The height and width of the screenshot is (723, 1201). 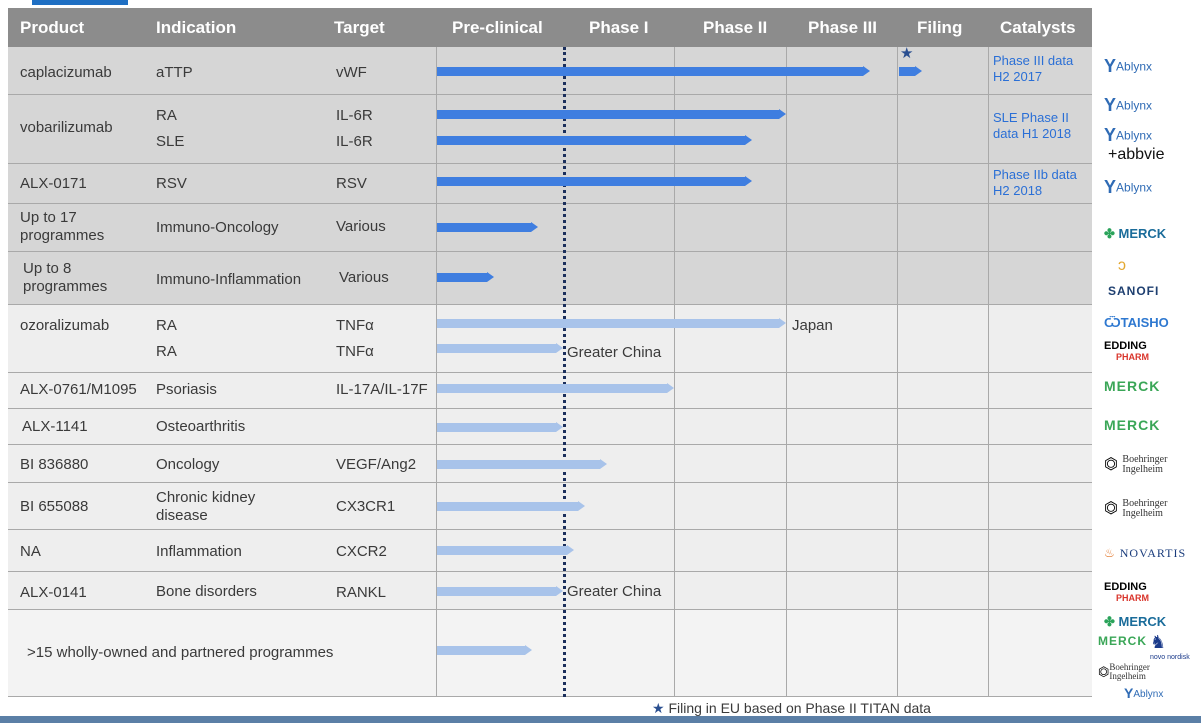 I want to click on abbvie-logo: +abbvie, so click(x=1136, y=154).